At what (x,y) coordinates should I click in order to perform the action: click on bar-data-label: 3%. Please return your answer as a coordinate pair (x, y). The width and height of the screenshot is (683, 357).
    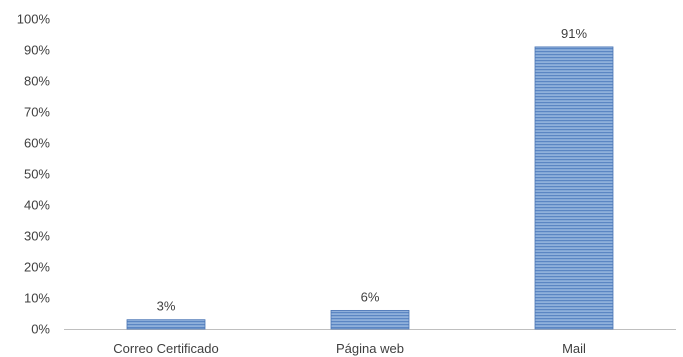
    Looking at the image, I should click on (166, 306).